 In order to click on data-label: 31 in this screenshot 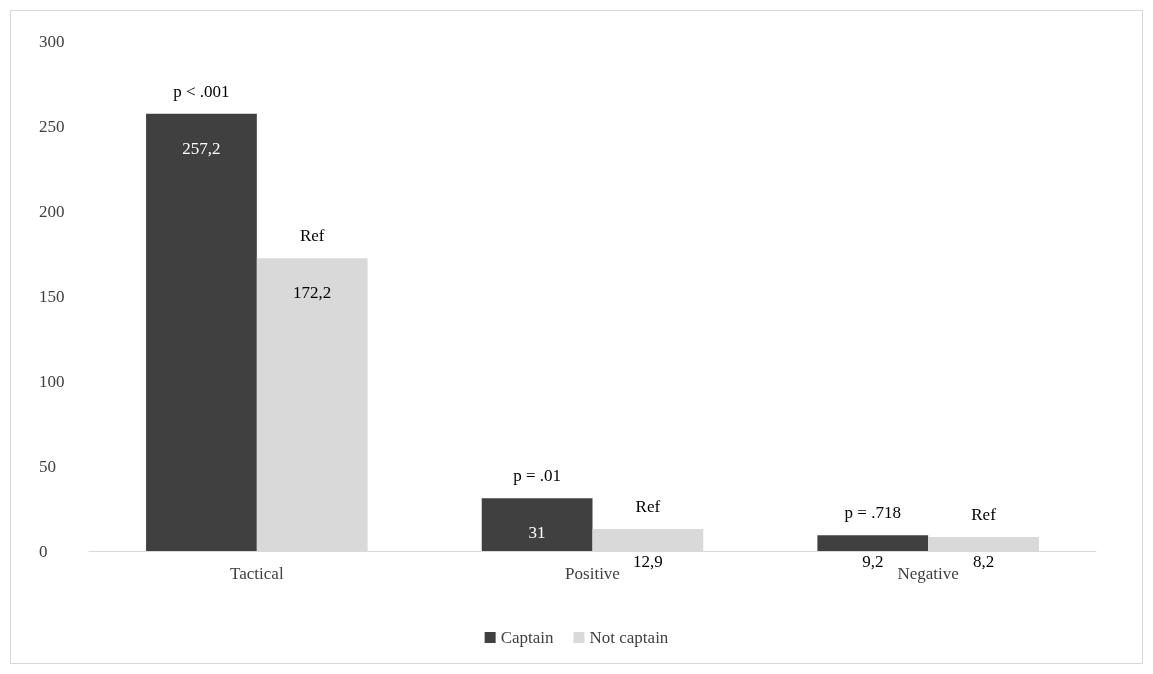, I will do `click(537, 533)`.